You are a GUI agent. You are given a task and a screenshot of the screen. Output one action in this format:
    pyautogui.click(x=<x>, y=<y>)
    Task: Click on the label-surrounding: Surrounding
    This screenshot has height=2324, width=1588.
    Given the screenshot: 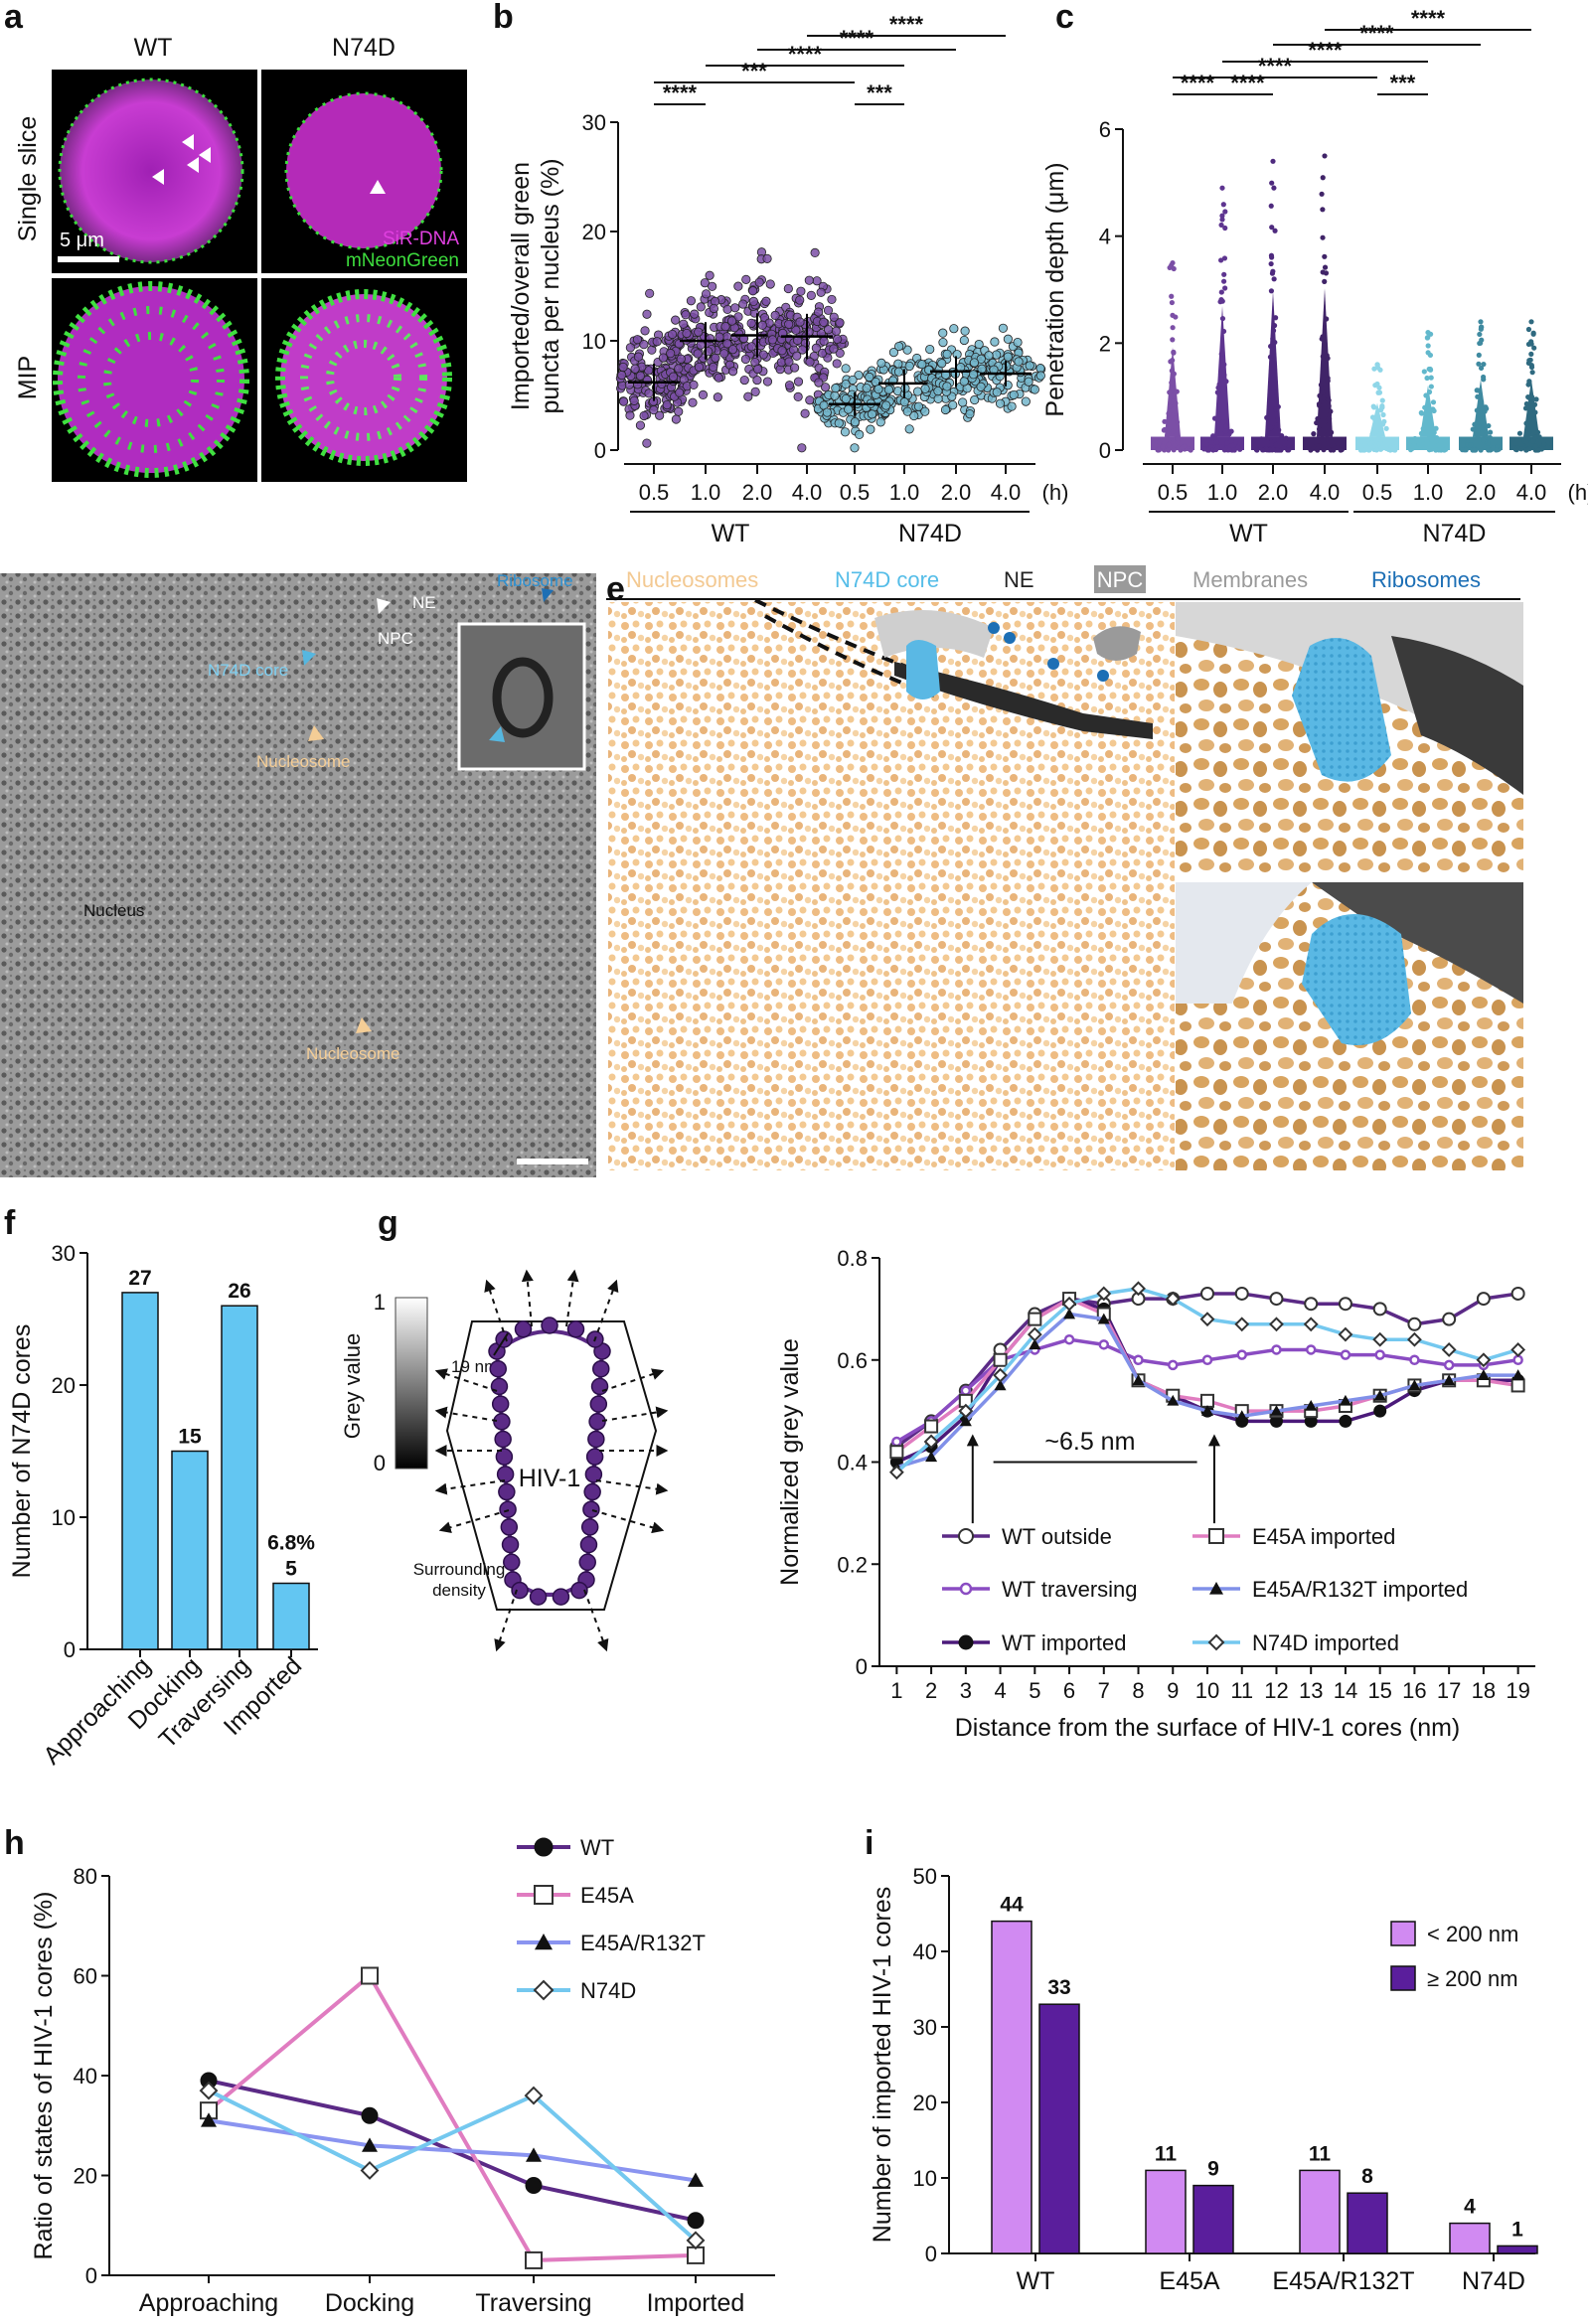 What is the action you would take?
    pyautogui.click(x=460, y=1569)
    